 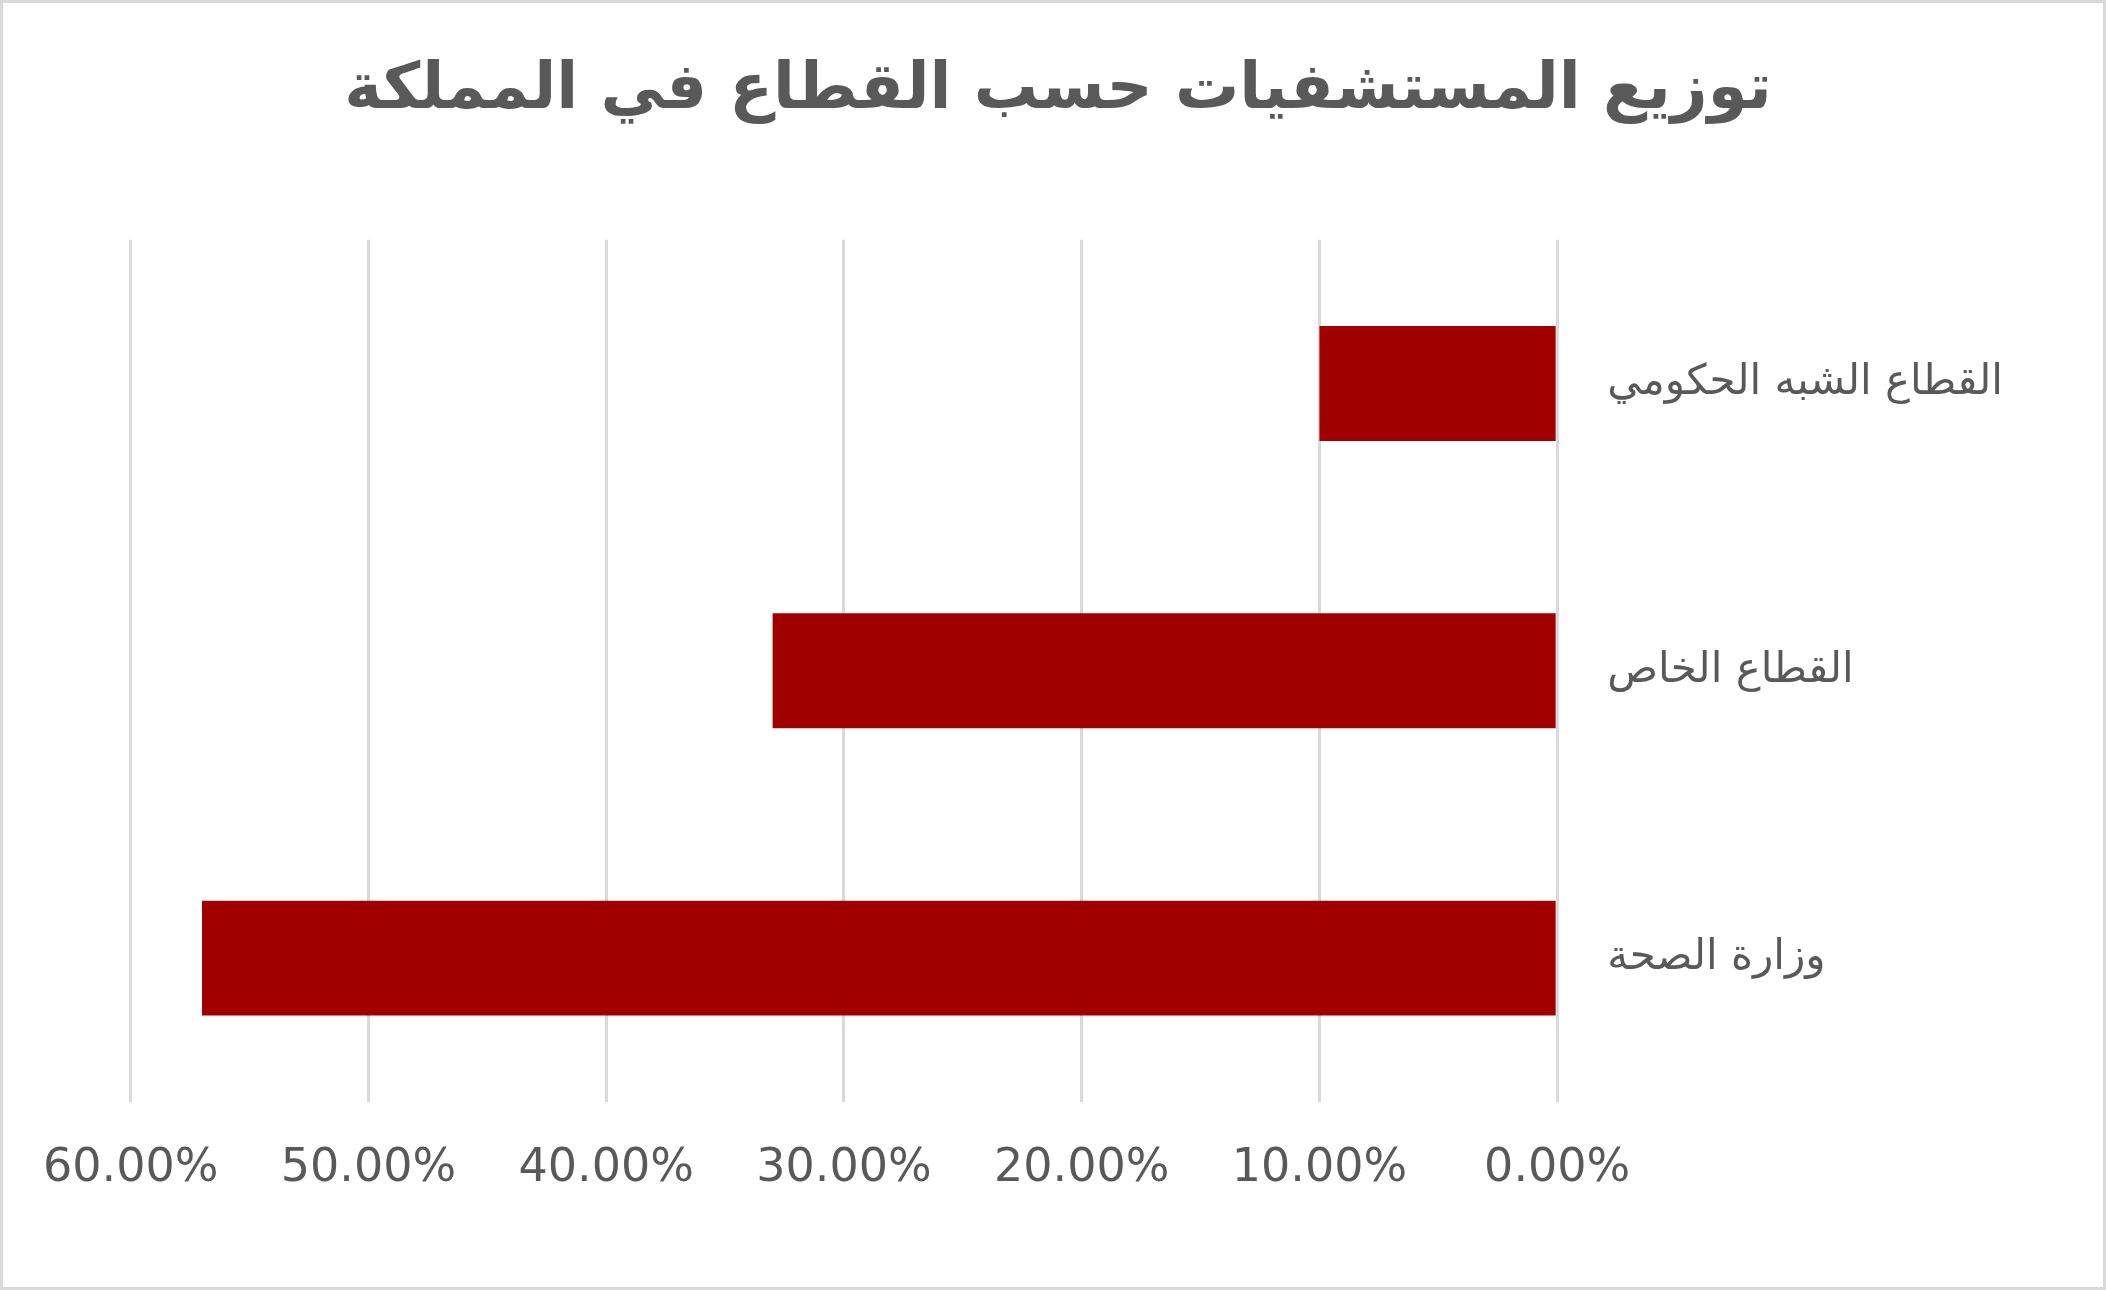 What do you see at coordinates (1557, 1165) in the screenshot?
I see `x-tick-label: 0.00%` at bounding box center [1557, 1165].